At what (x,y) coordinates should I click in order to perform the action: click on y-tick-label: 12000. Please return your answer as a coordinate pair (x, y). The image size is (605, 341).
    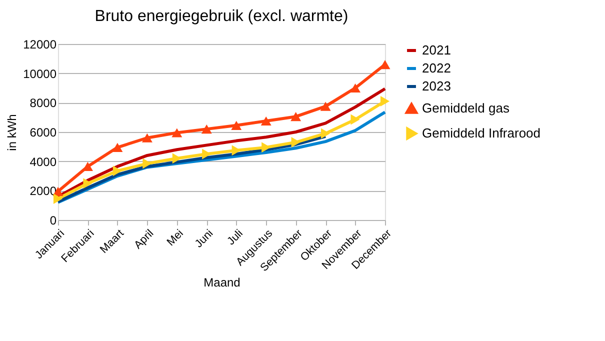
    Looking at the image, I should click on (40, 45).